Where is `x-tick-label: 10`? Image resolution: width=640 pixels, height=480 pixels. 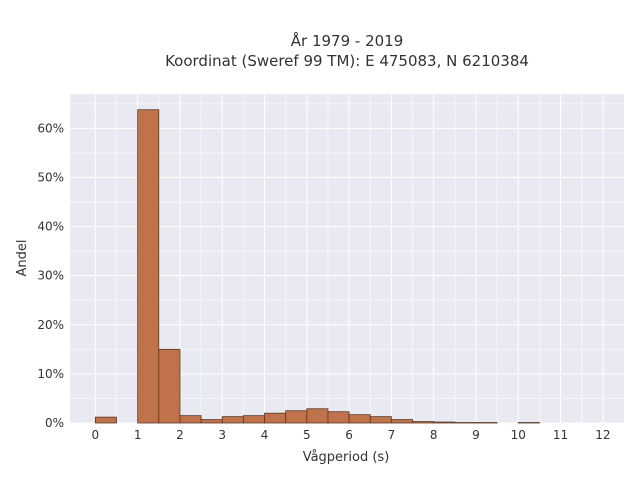 x-tick-label: 10 is located at coordinates (518, 435).